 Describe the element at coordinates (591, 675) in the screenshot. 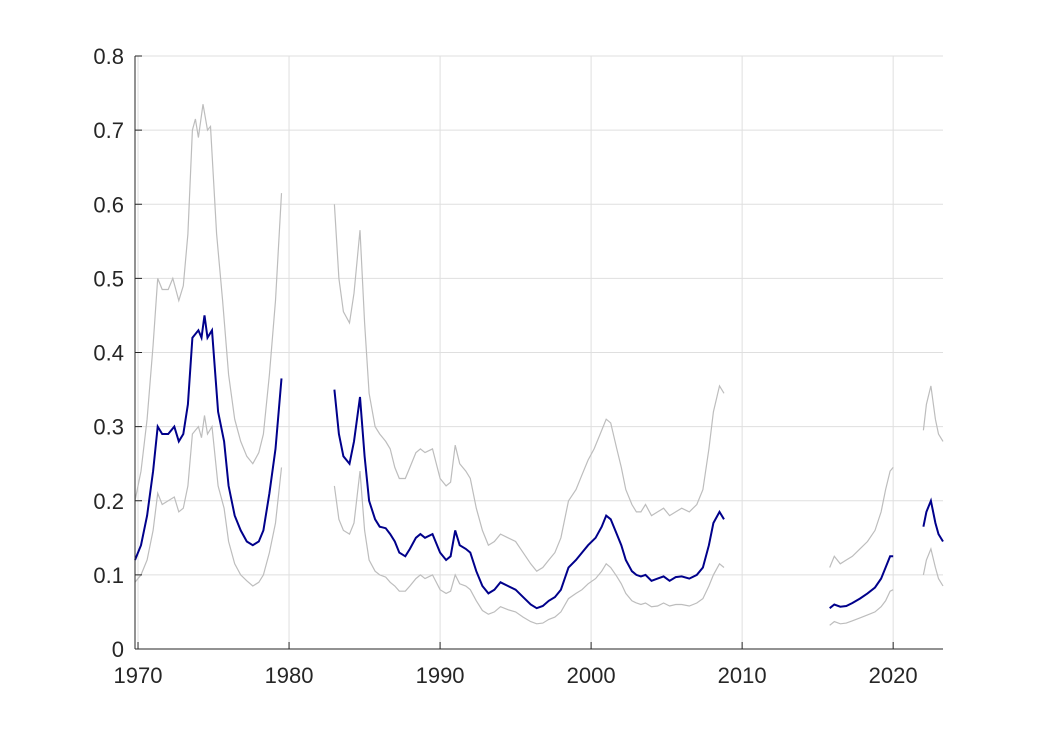

I see `x-tick-label: 2000` at that location.